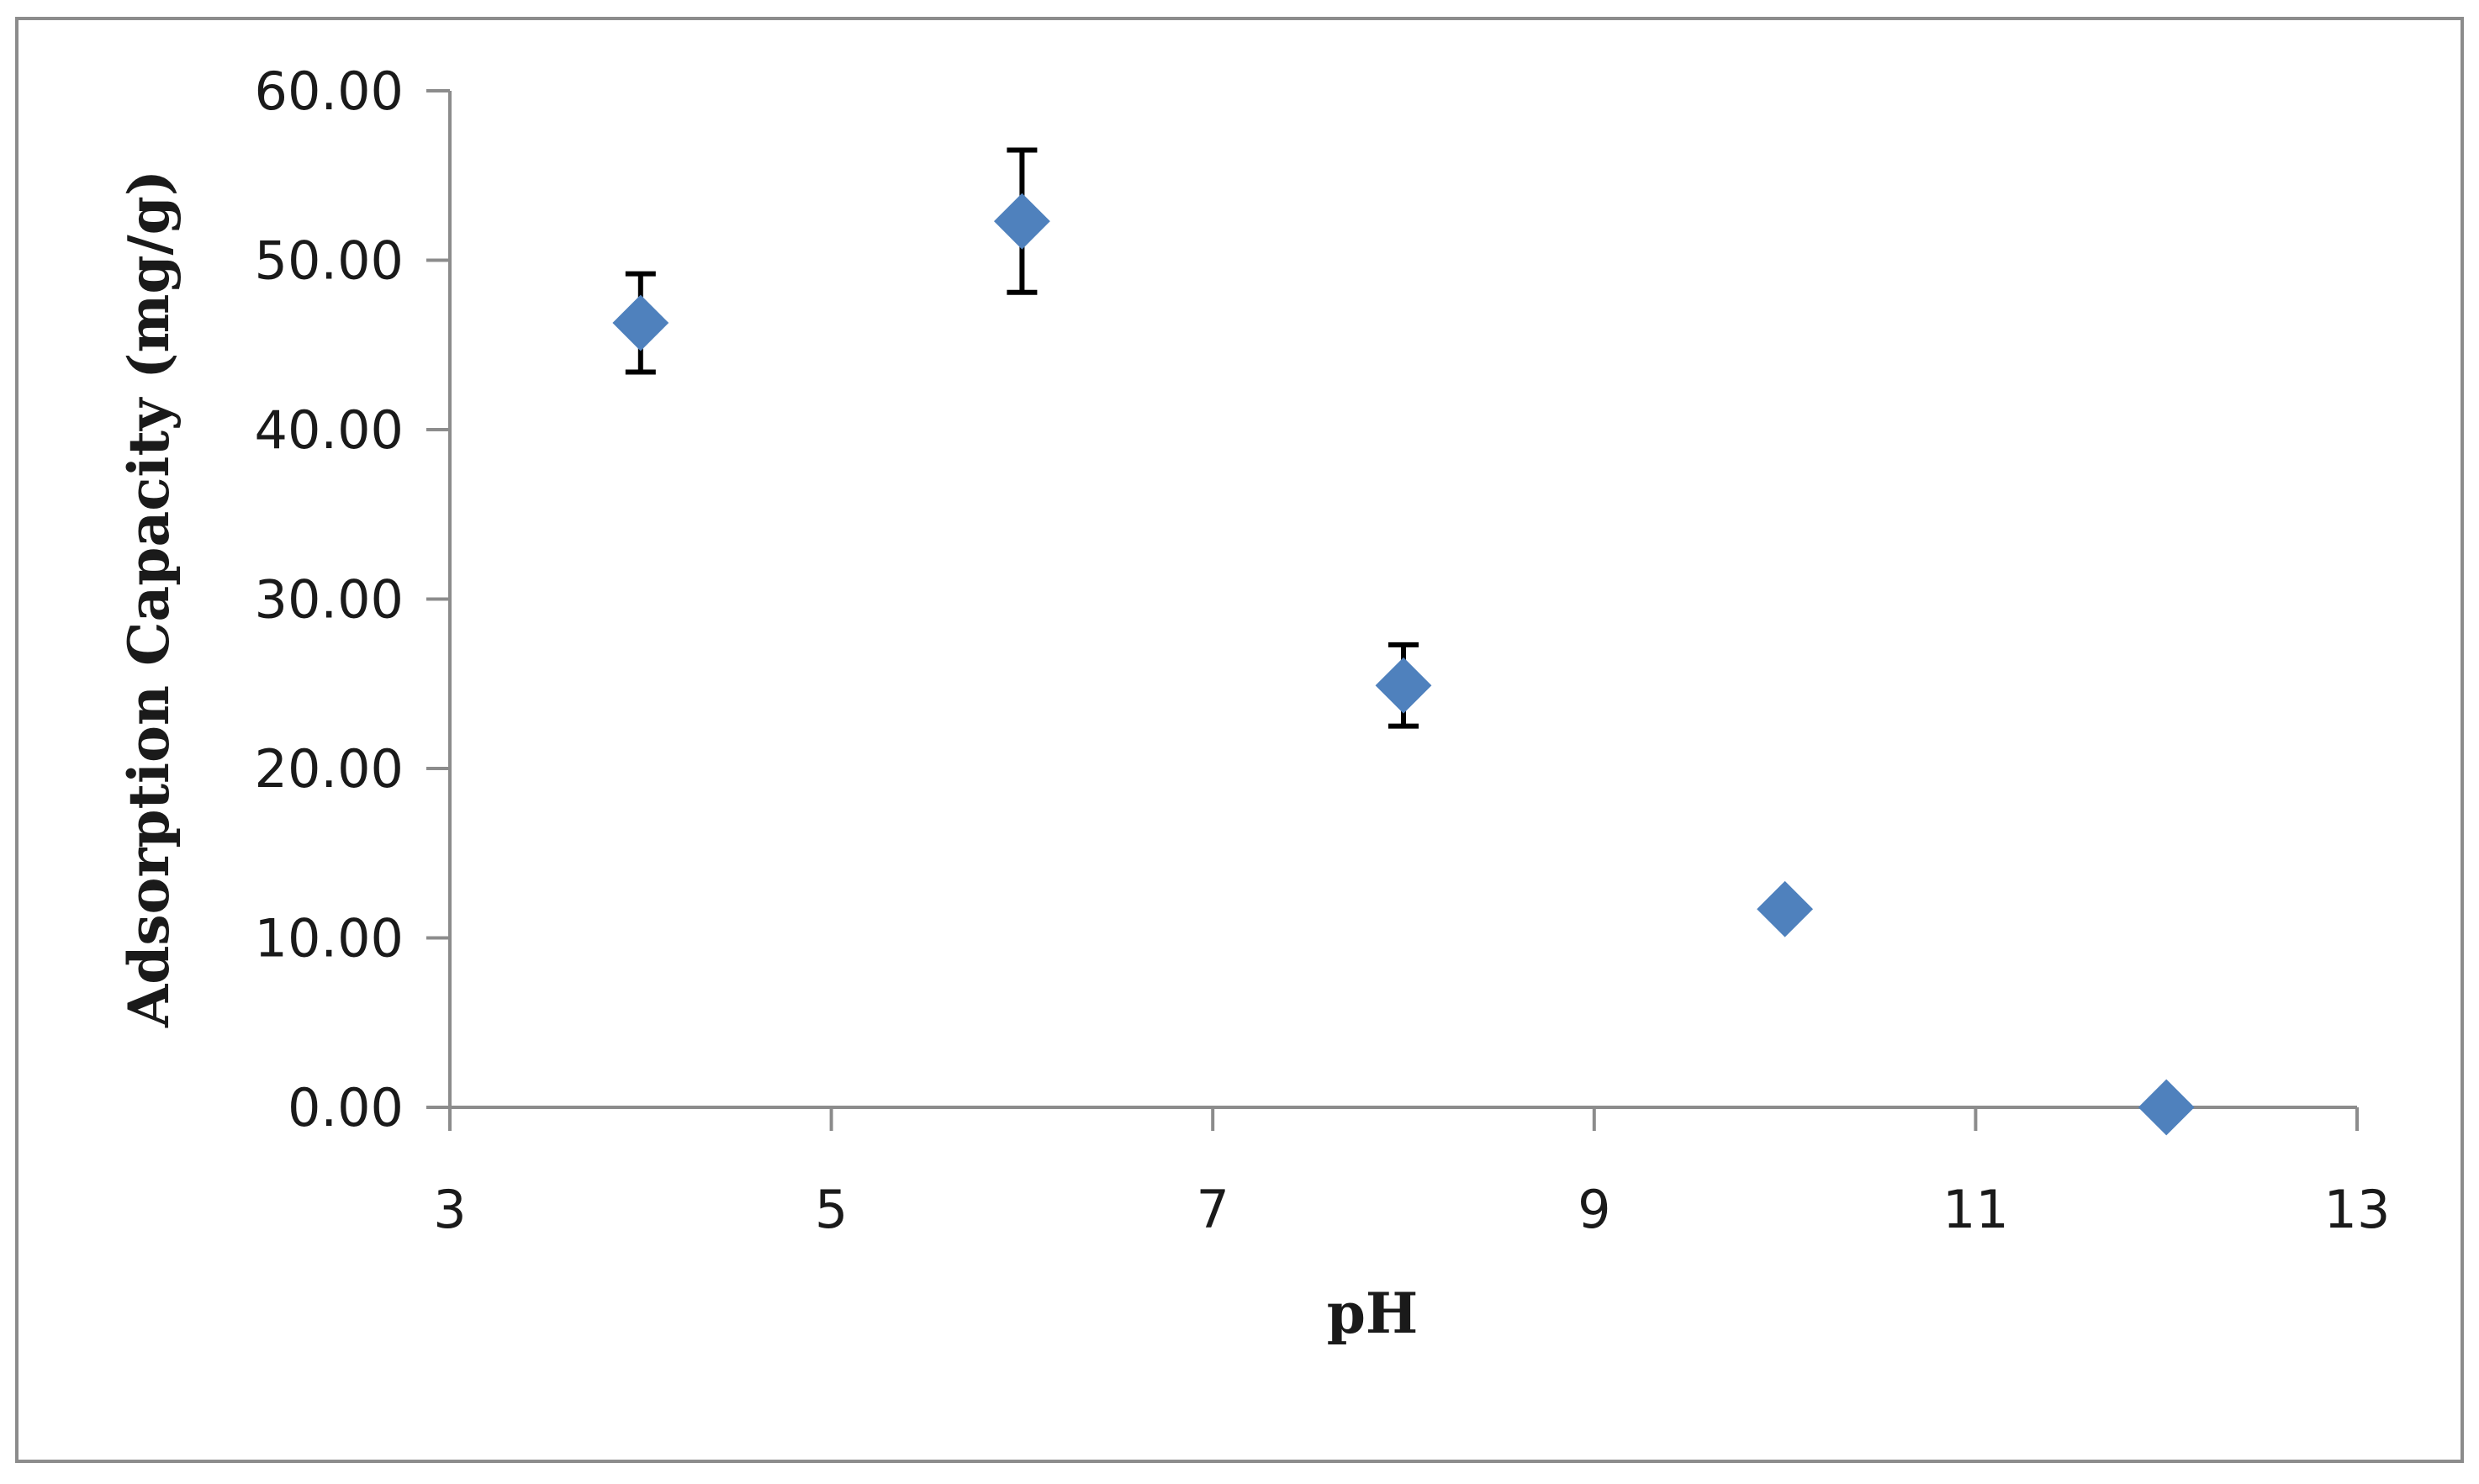 Image resolution: width=2479 pixels, height=1484 pixels. What do you see at coordinates (1976, 1209) in the screenshot?
I see `x-tick-label: 11` at bounding box center [1976, 1209].